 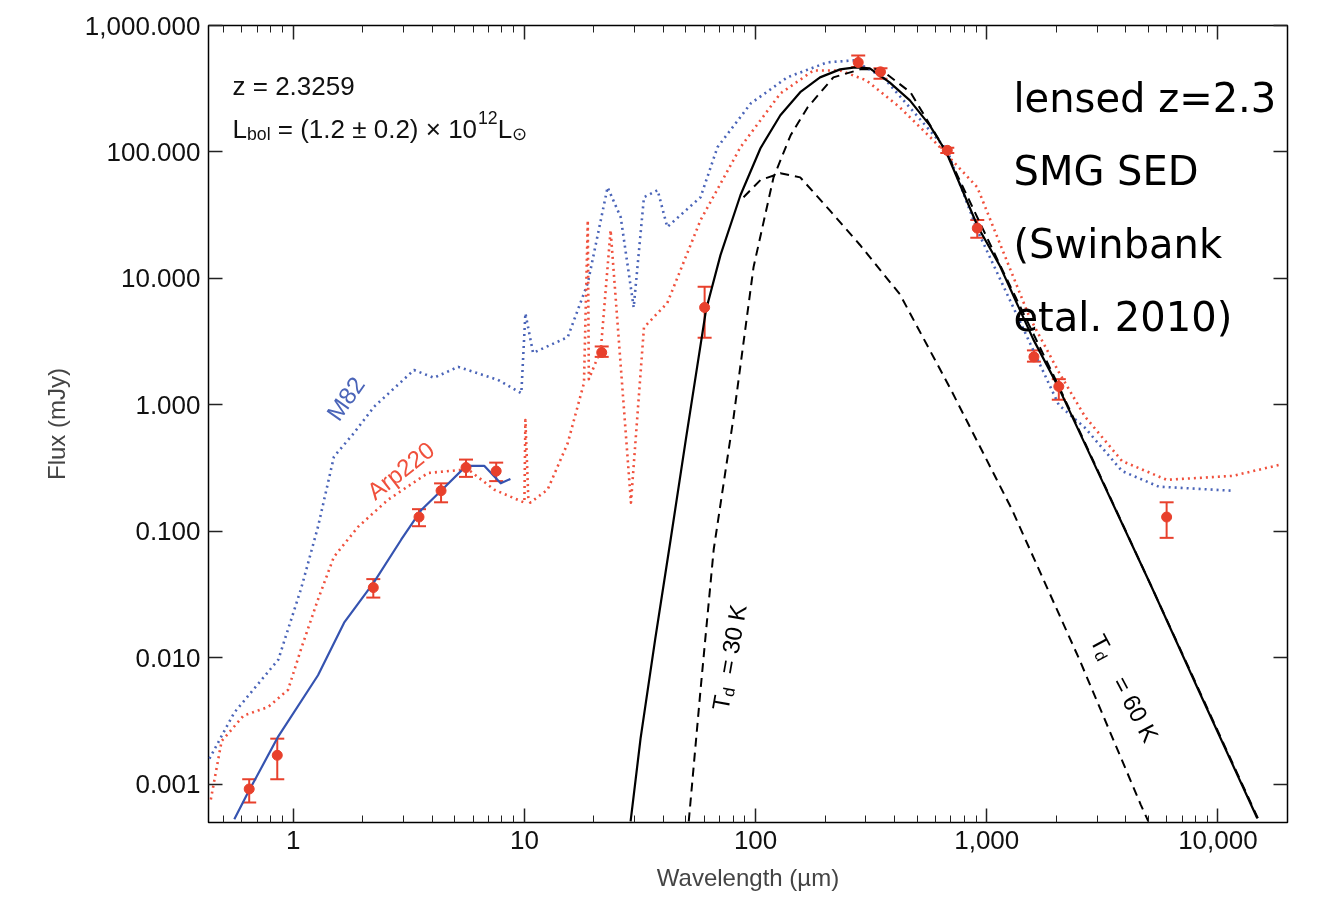 I want to click on text: Td = 30 K, so click(x=729, y=657).